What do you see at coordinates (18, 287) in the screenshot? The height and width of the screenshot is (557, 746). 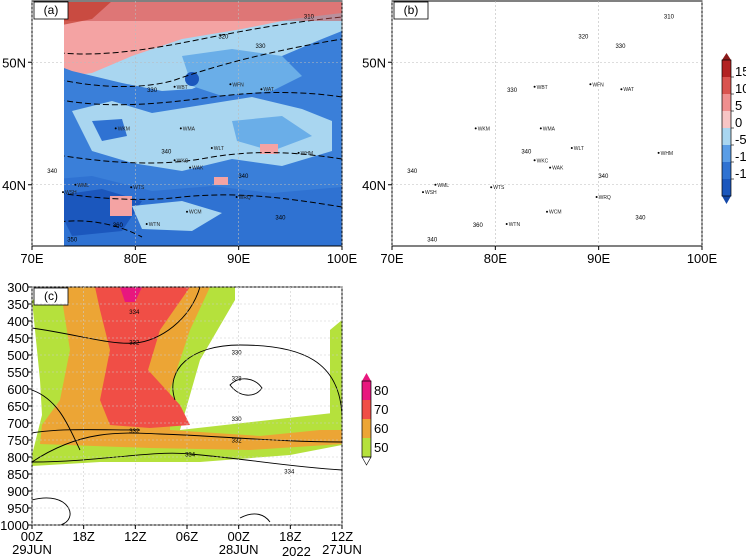 I see `p-tick-label: 300` at bounding box center [18, 287].